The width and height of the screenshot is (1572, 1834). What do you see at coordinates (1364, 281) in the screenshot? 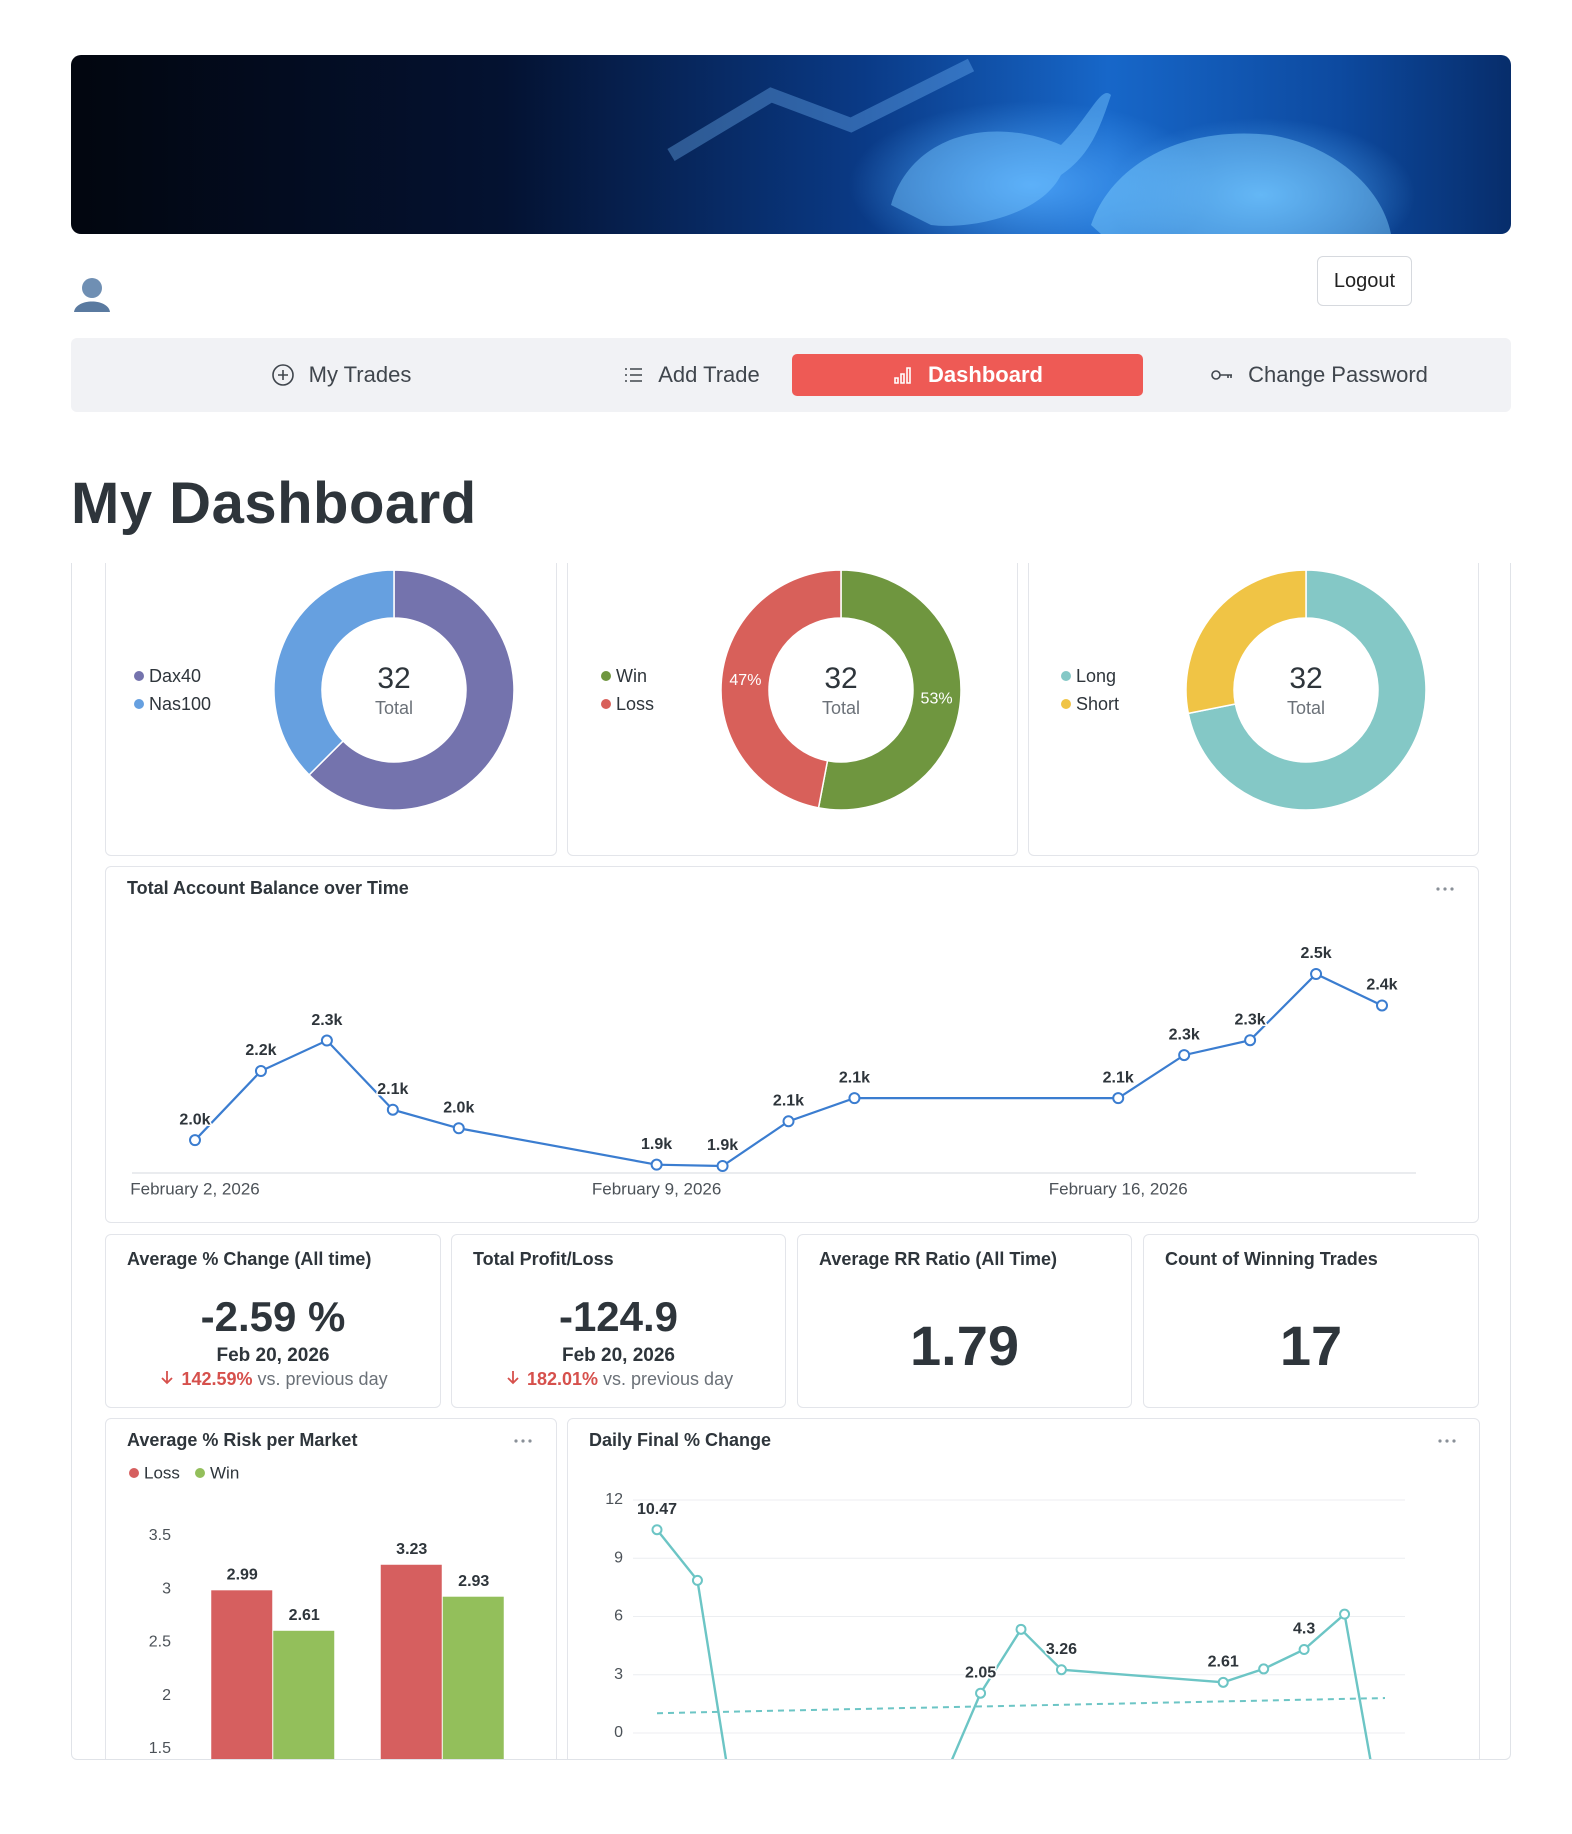
I see `logout-button: Logout` at bounding box center [1364, 281].